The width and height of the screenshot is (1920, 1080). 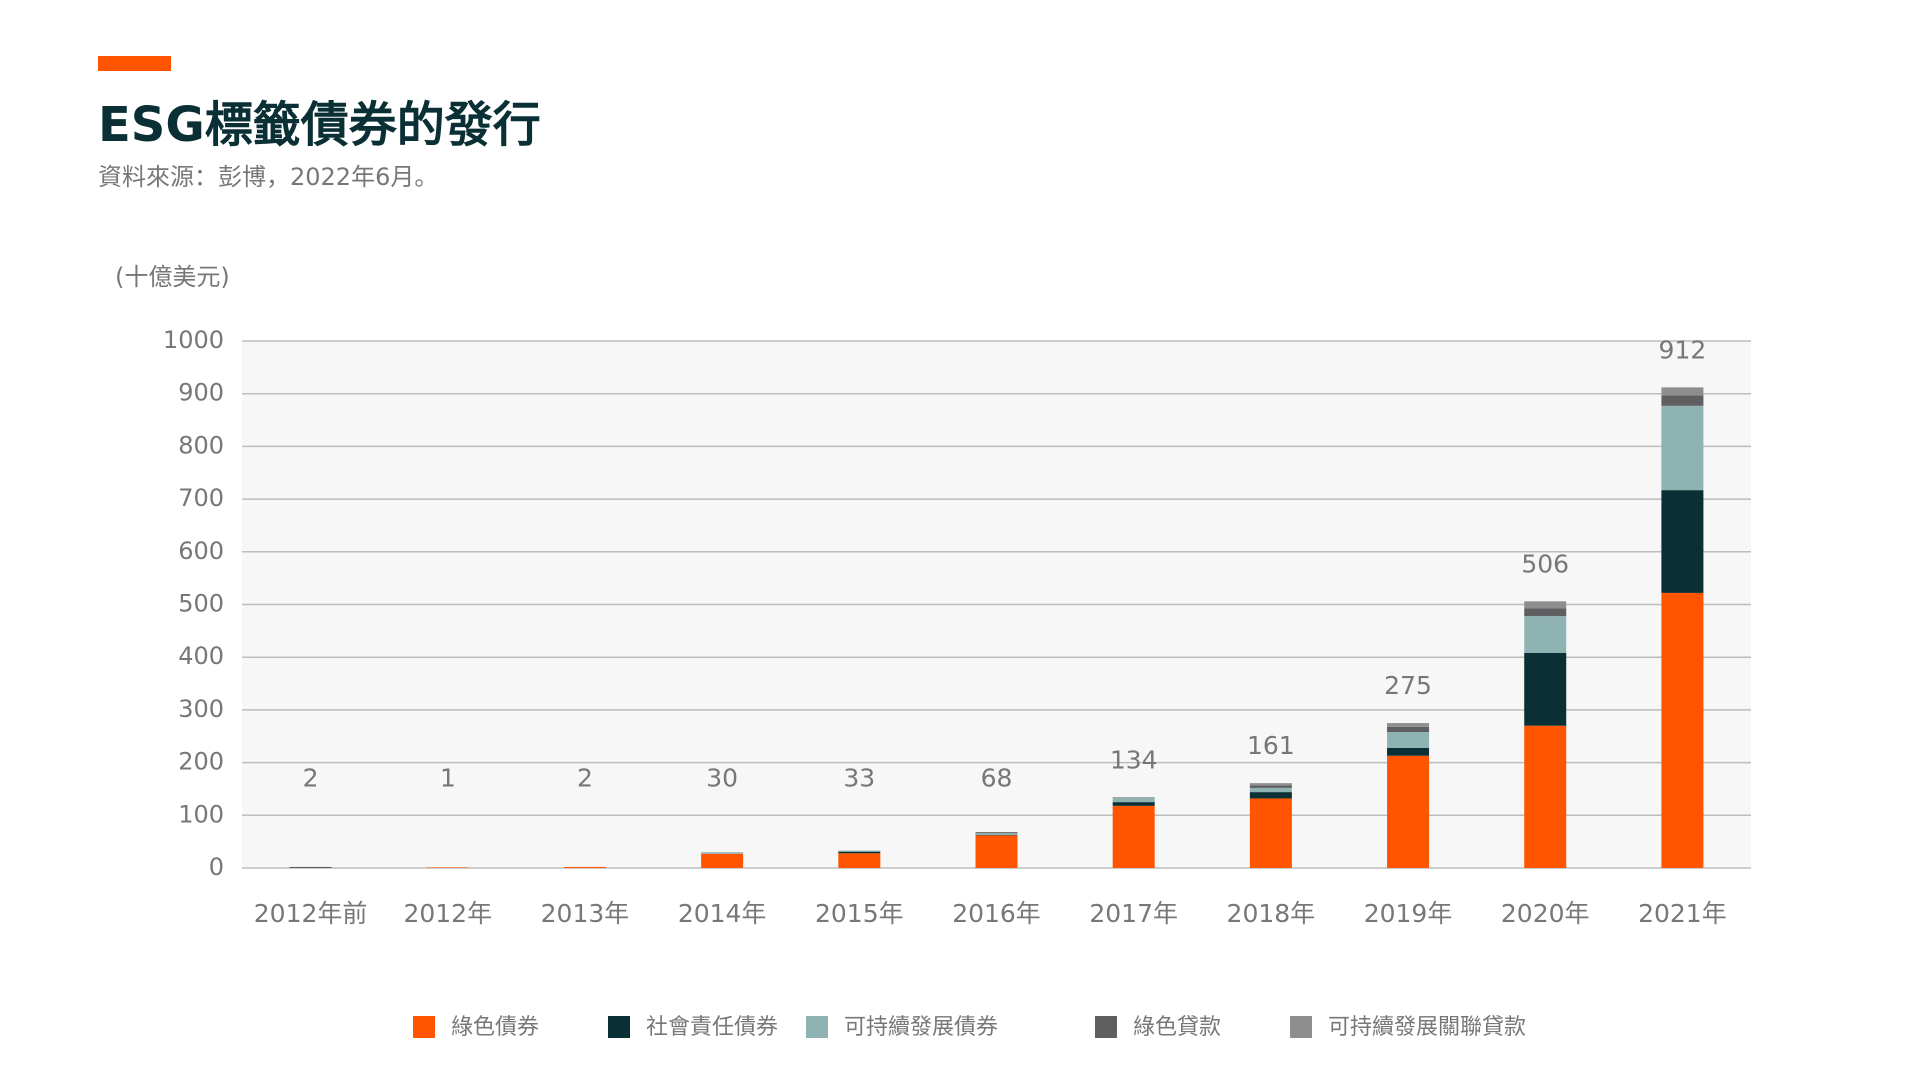 What do you see at coordinates (1683, 349) in the screenshot?
I see `total-label: 912` at bounding box center [1683, 349].